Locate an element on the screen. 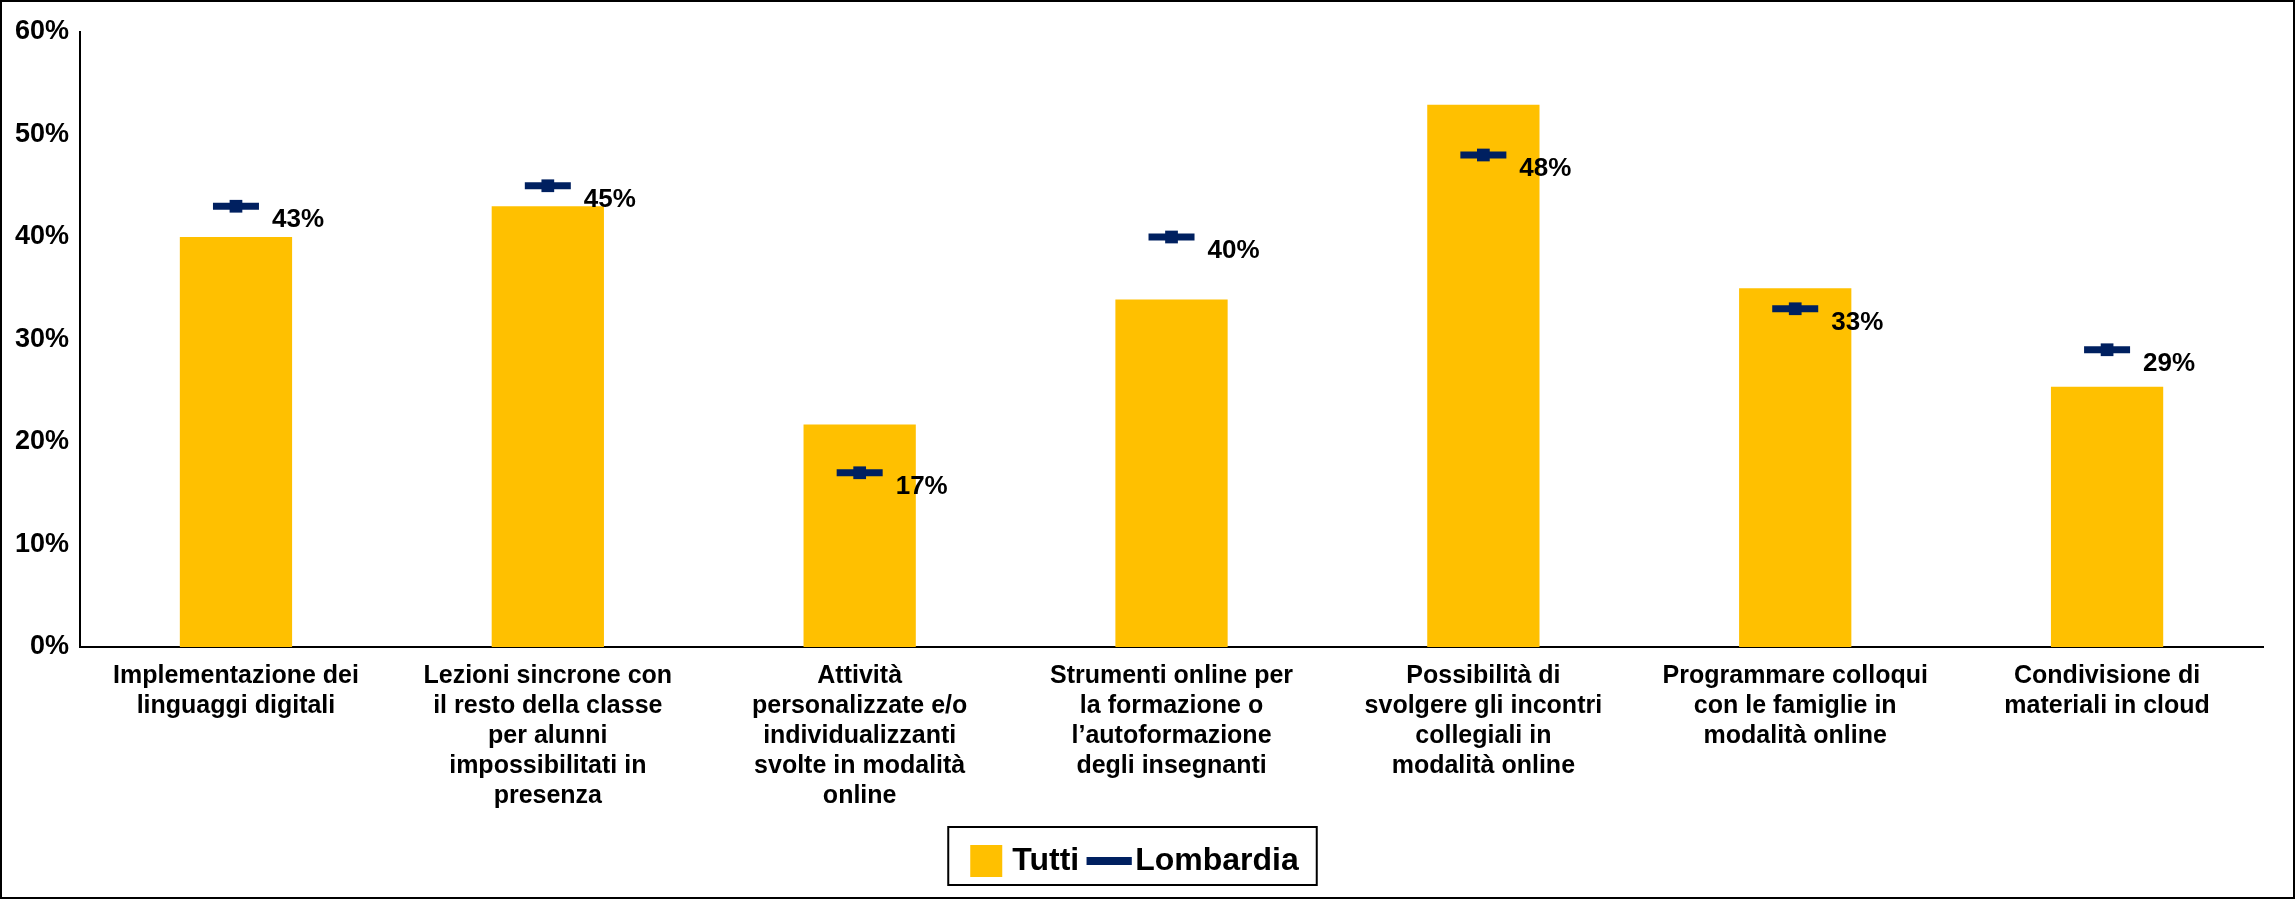  x-tick-label: Strumenti online per la formazione o l’autoformazione degli insegnanti is located at coordinates (1171, 718).